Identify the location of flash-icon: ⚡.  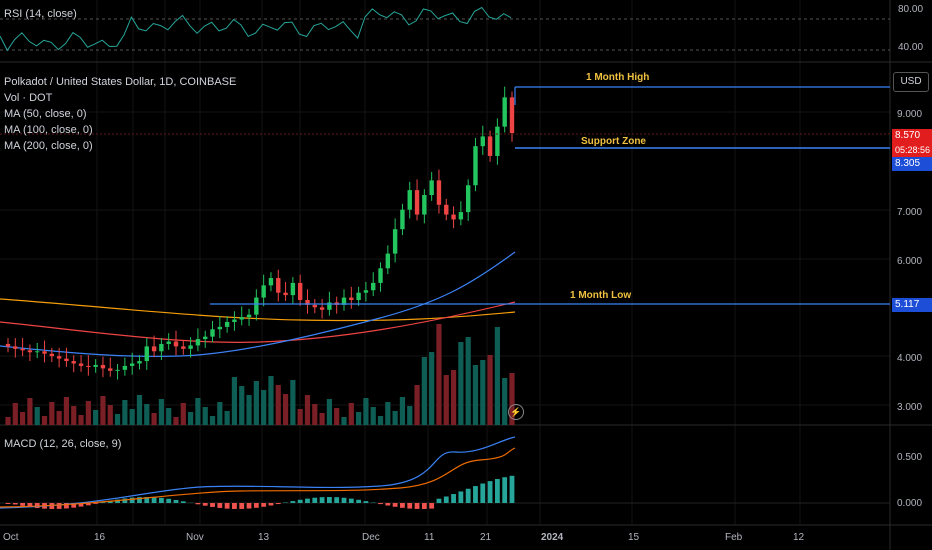
(516, 412).